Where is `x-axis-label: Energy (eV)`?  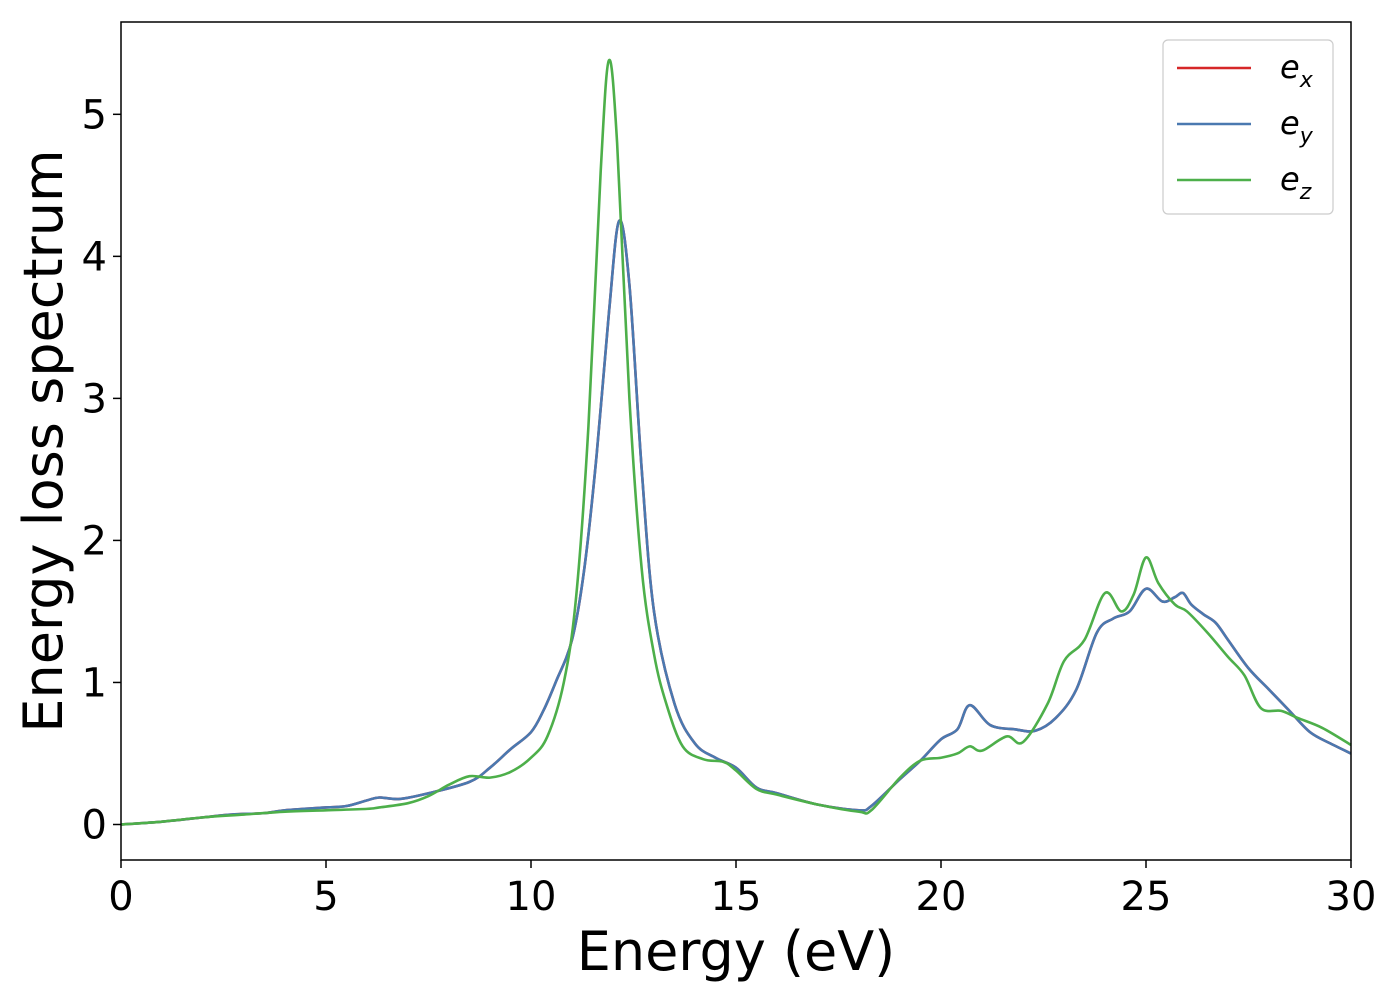
x-axis-label: Energy (eV) is located at coordinates (736, 951).